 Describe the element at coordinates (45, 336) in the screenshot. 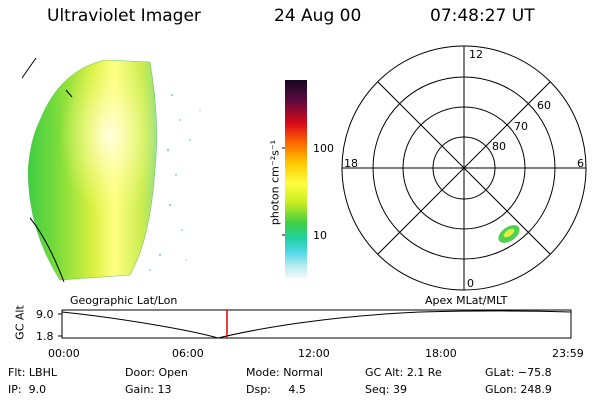

I see `timeline-y-tick-low: 1.8` at that location.